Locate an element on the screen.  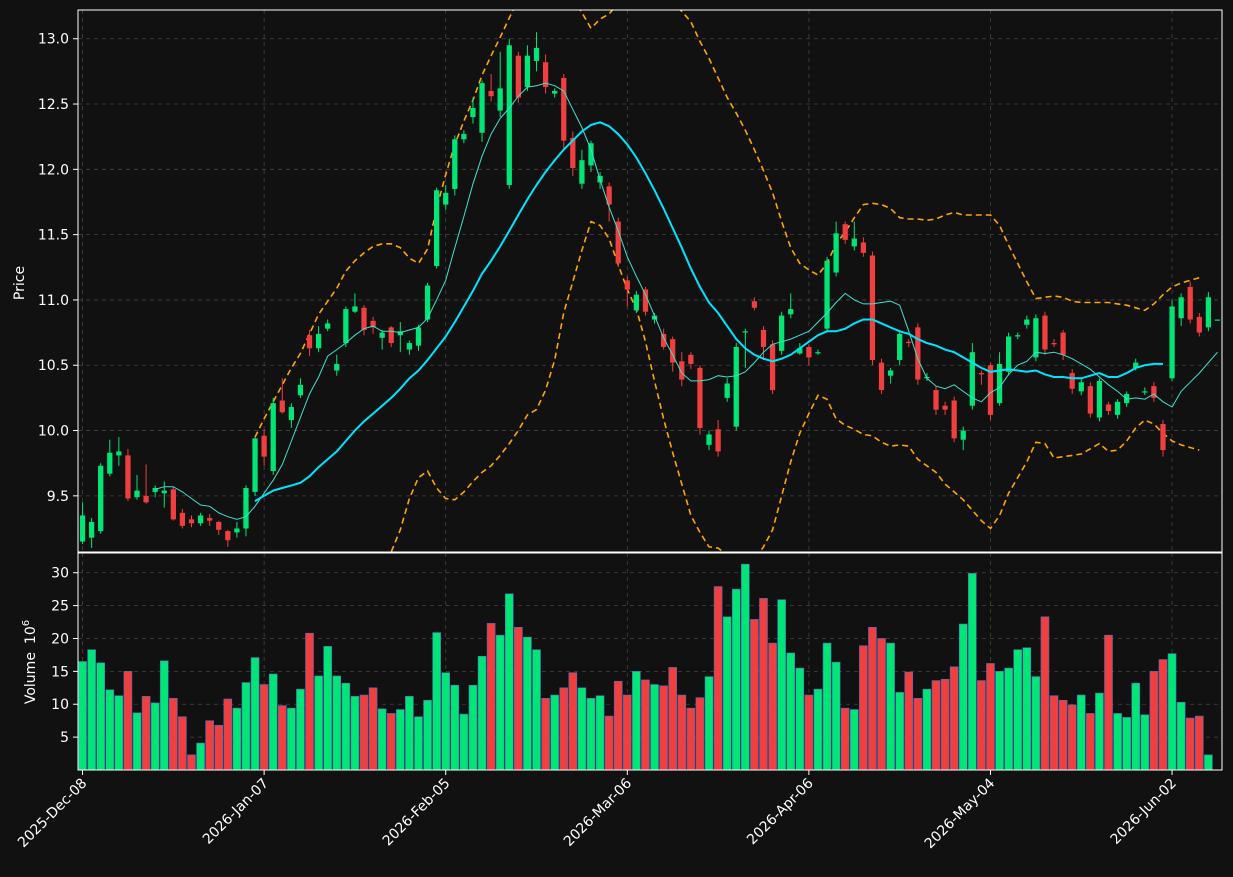
price-tick-label: 11.0 is located at coordinates (53, 301).